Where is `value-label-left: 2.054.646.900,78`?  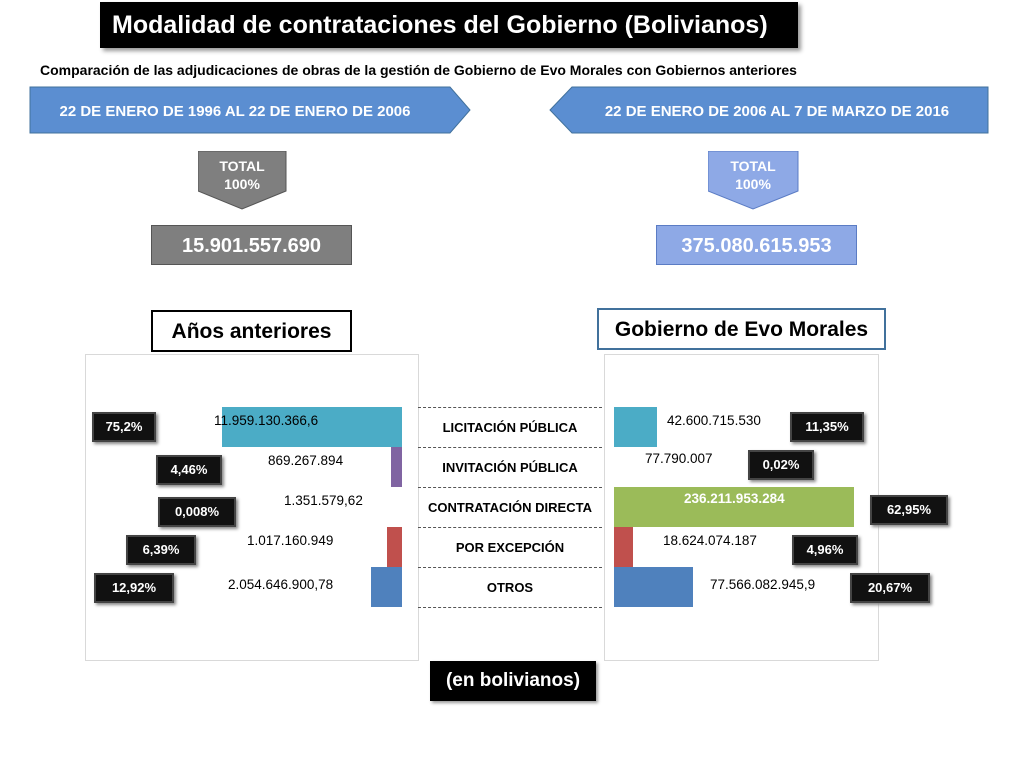 value-label-left: 2.054.646.900,78 is located at coordinates (281, 584).